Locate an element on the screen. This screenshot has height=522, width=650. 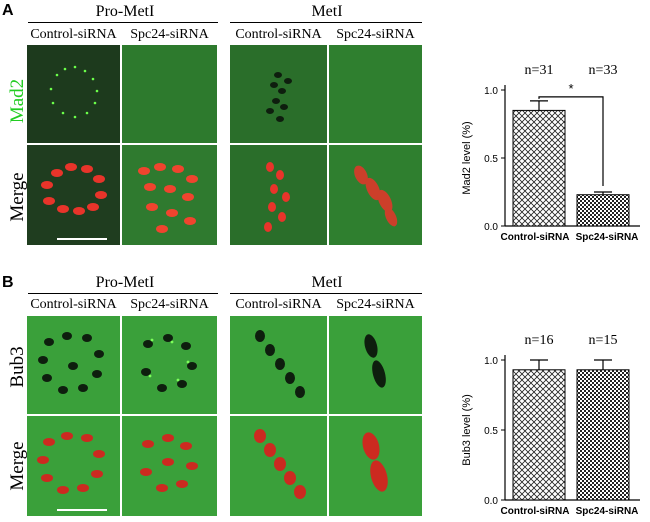
micrograph-b-bub3-spc24-meti is located at coordinates (375, 365).